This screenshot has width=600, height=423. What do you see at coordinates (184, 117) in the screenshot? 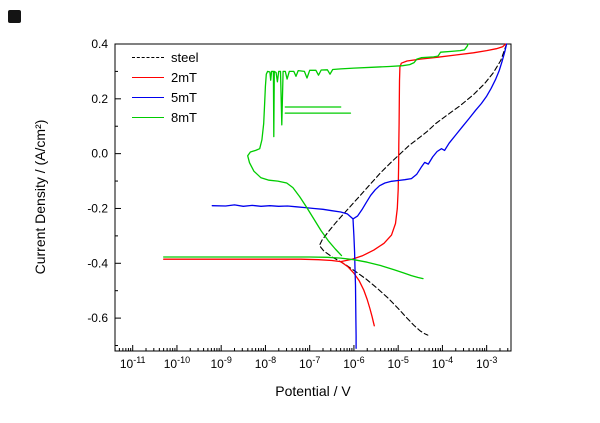
I see `legend-label-8mT: 8mT` at bounding box center [184, 117].